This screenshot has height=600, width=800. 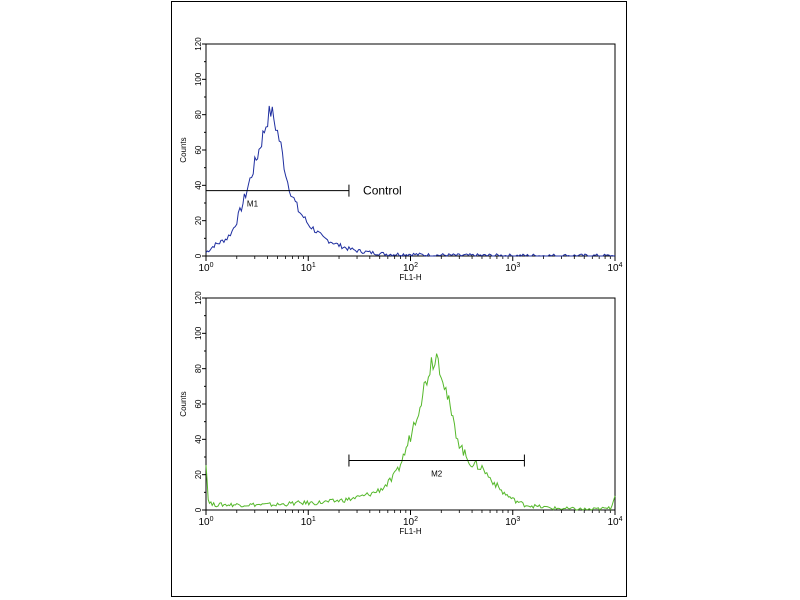 What do you see at coordinates (382, 191) in the screenshot?
I see `sample-label: Control` at bounding box center [382, 191].